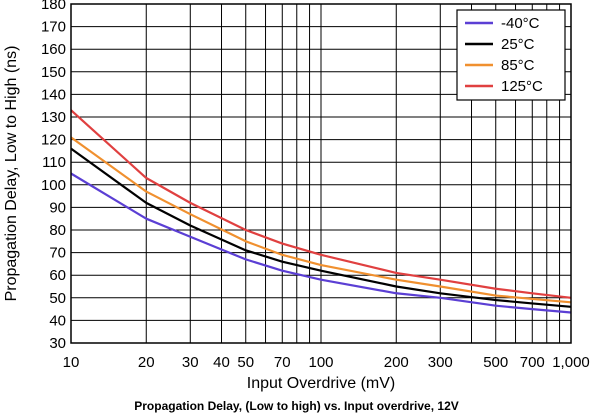 The height and width of the screenshot is (417, 593). I want to click on x-tick-label: 200, so click(396, 362).